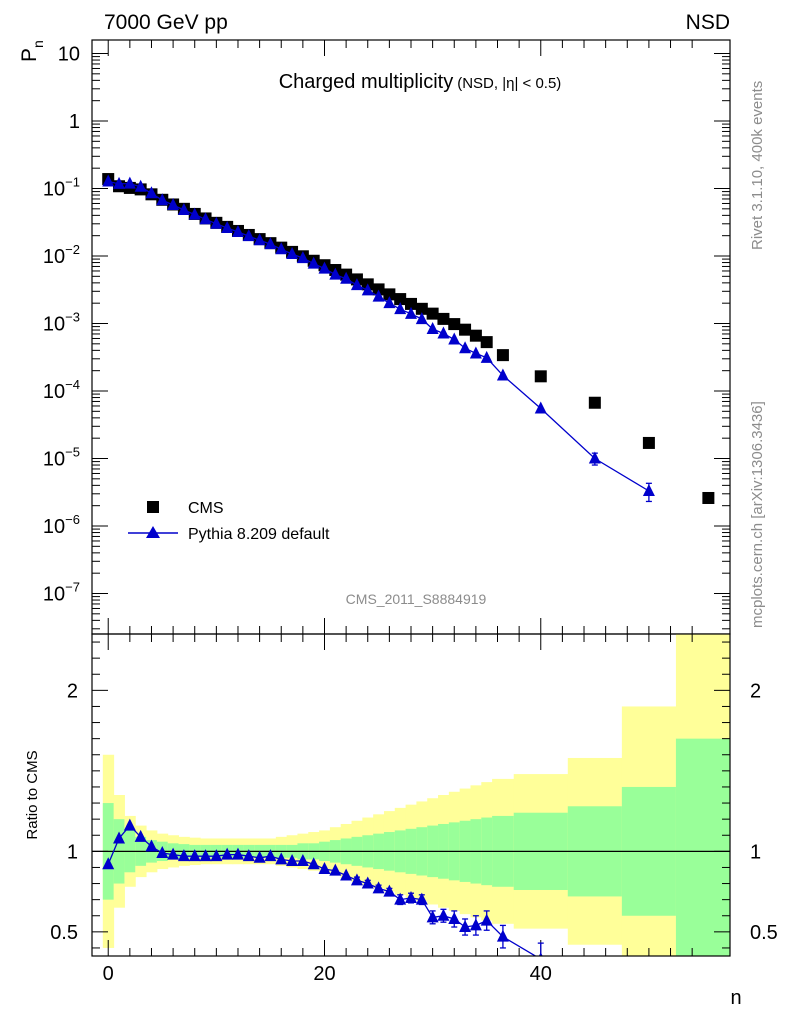 Image resolution: width=786 pixels, height=1024 pixels. Describe the element at coordinates (757, 165) in the screenshot. I see `rivet-label: Rivet 3.1.10, 400k events` at that location.